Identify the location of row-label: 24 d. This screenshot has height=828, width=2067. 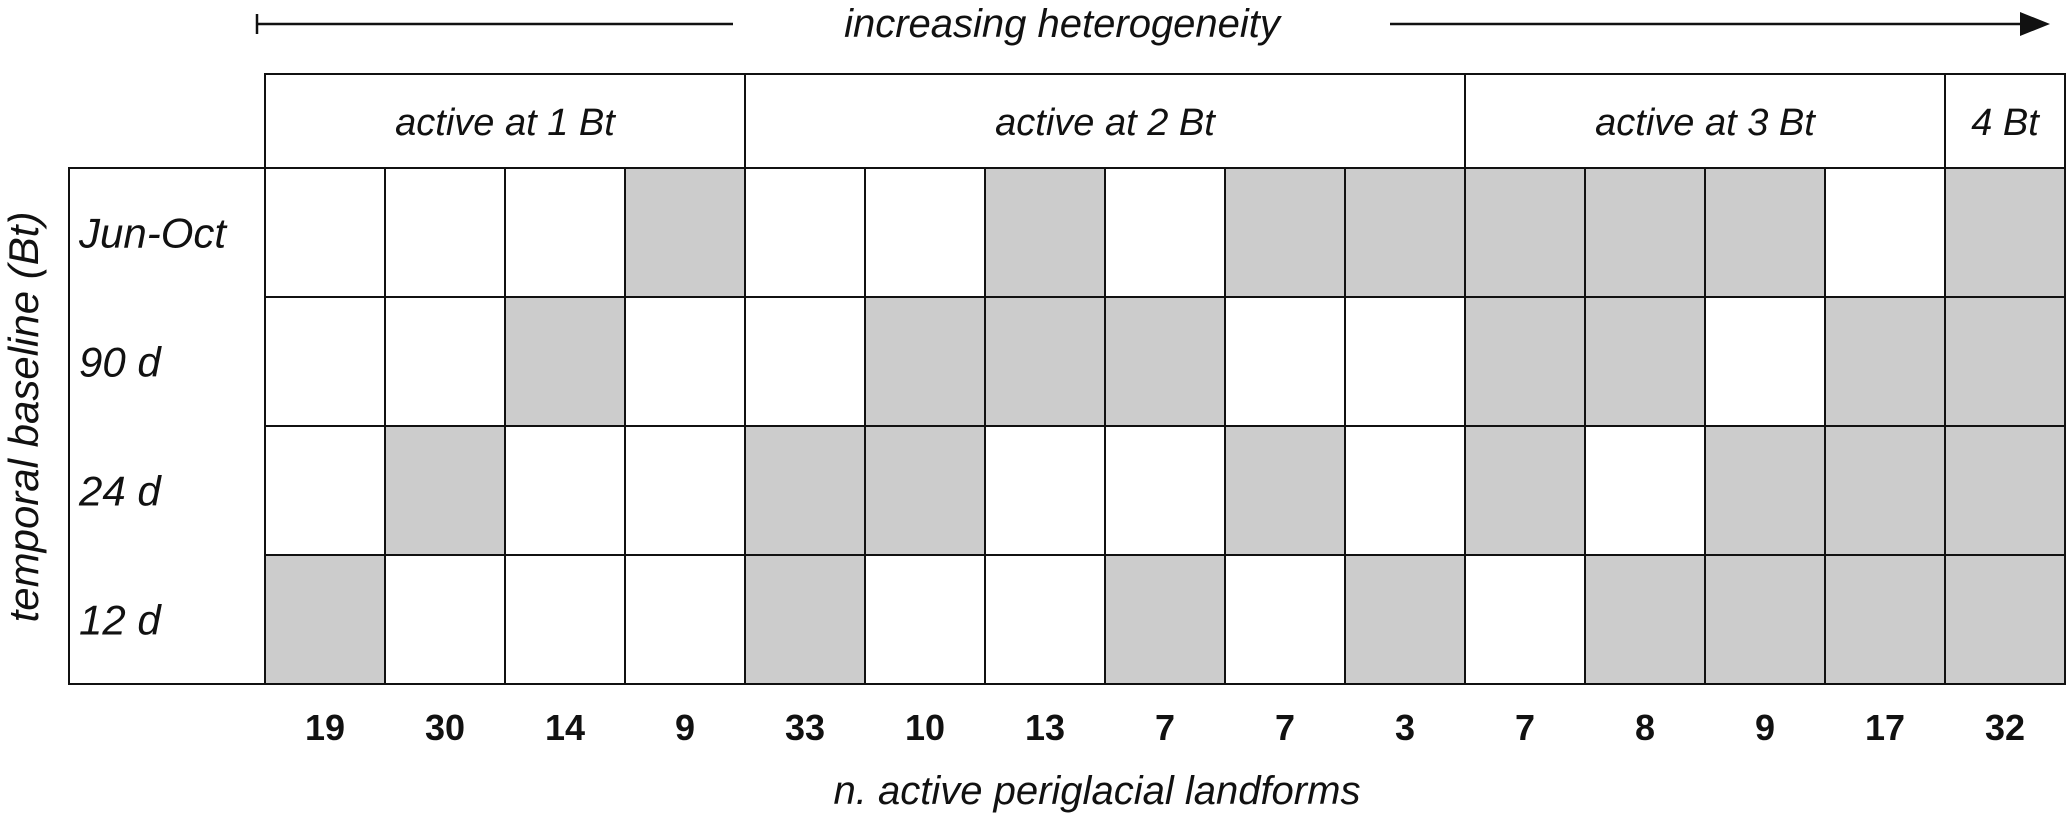
(120, 491).